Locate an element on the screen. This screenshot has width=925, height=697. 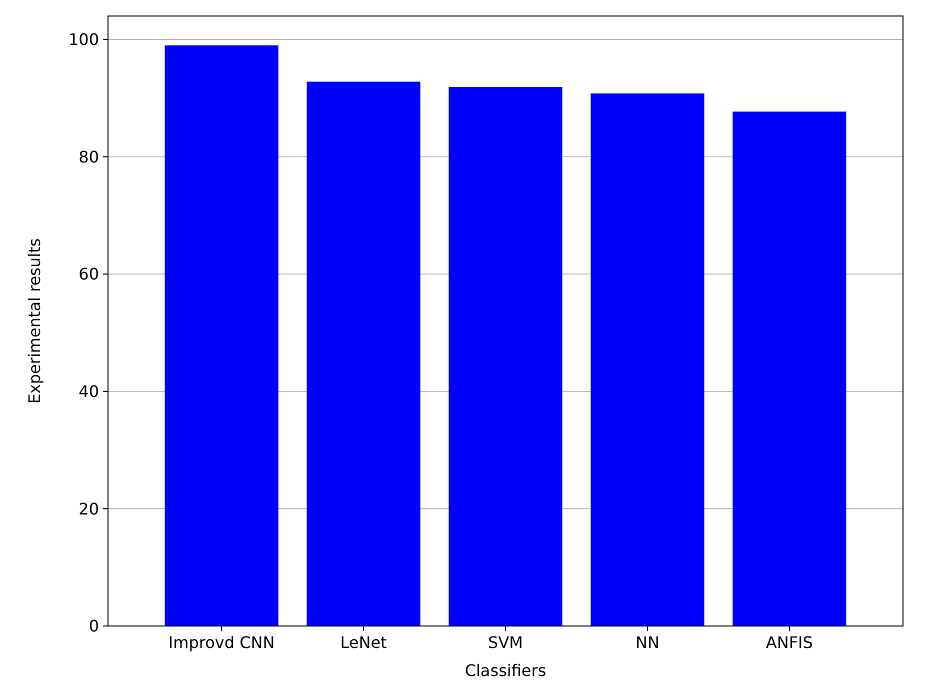
x-tick-label: NN is located at coordinates (647, 642).